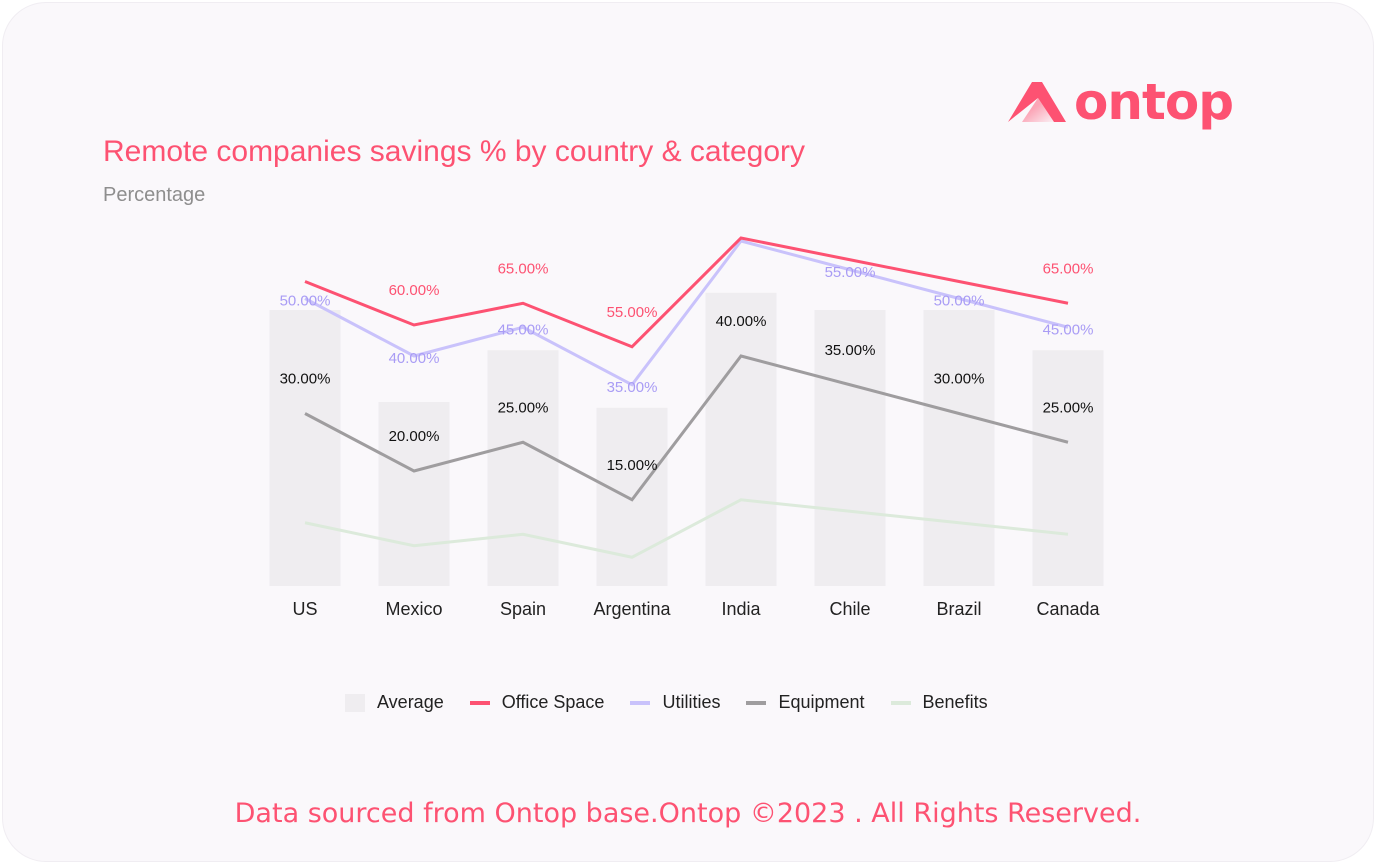 The image size is (1376, 864). I want to click on data-label-equipment: 15.00%, so click(632, 465).